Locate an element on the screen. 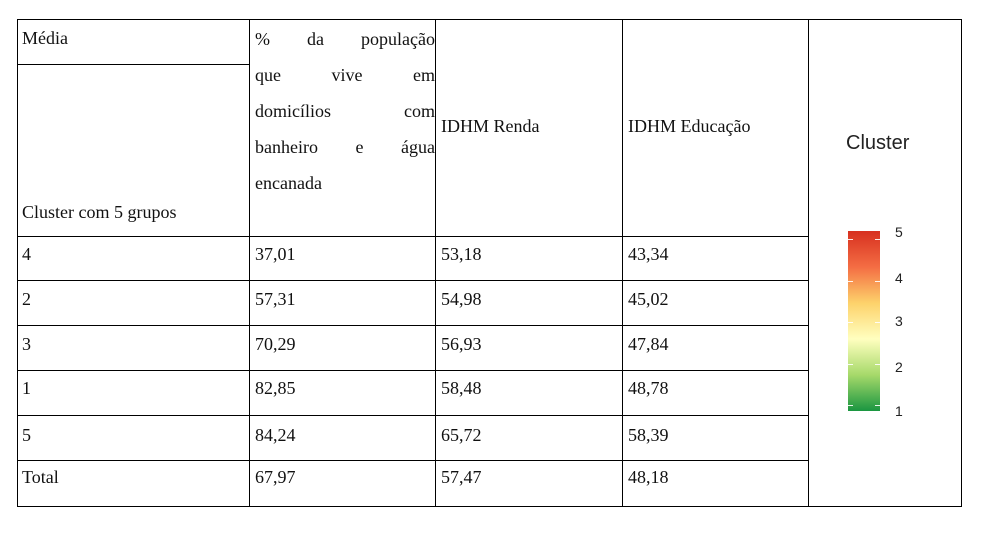 Image resolution: width=989 pixels, height=540 pixels. header-word: em is located at coordinates (424, 75).